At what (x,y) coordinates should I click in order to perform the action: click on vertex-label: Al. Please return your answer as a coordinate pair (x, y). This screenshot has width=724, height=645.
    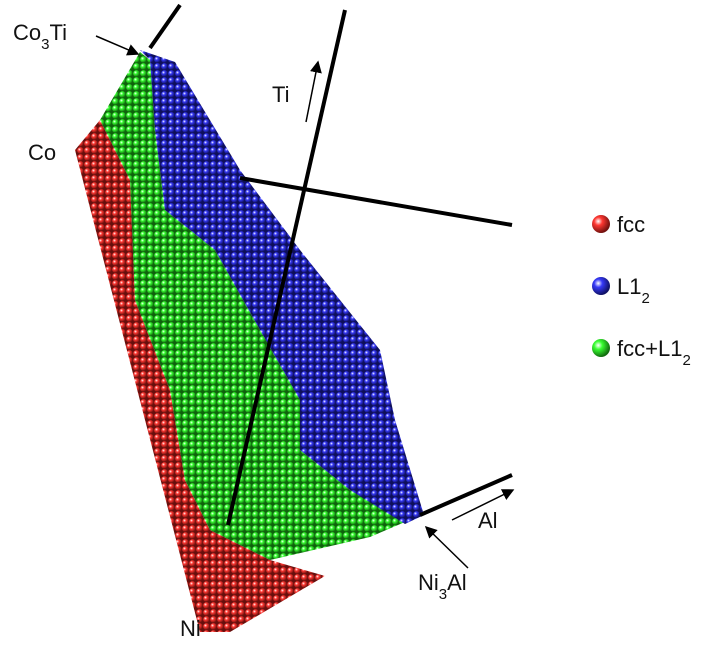
    Looking at the image, I should click on (488, 520).